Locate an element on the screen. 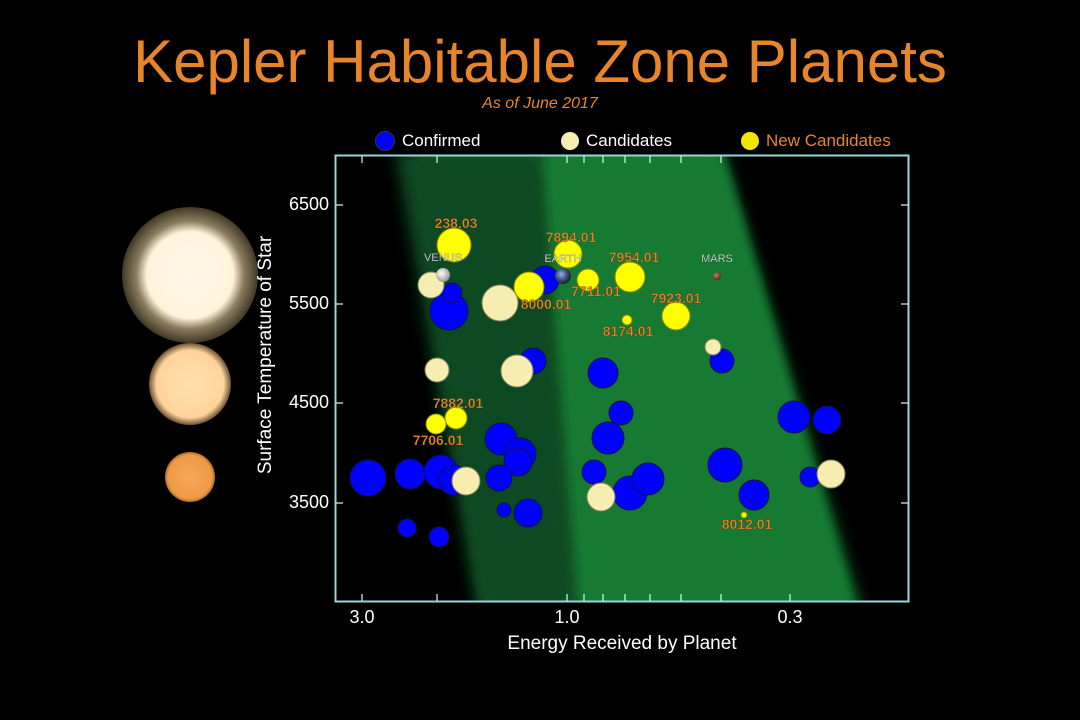  legend-label: Candidates is located at coordinates (629, 140).